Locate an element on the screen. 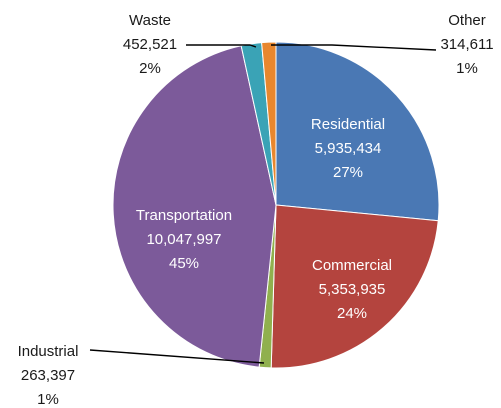 The image size is (501, 408). label-waste-name: Waste is located at coordinates (150, 20).